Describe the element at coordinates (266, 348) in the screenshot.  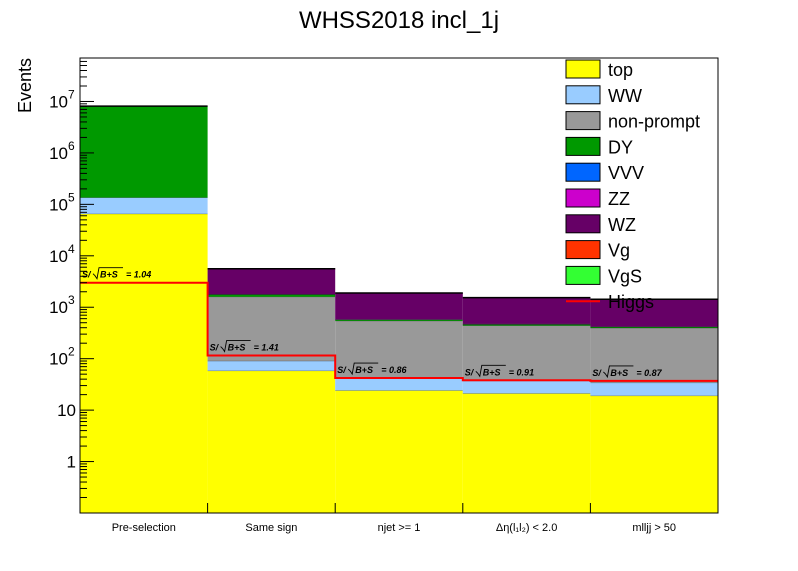
I see `significance-value: = 1.41` at that location.